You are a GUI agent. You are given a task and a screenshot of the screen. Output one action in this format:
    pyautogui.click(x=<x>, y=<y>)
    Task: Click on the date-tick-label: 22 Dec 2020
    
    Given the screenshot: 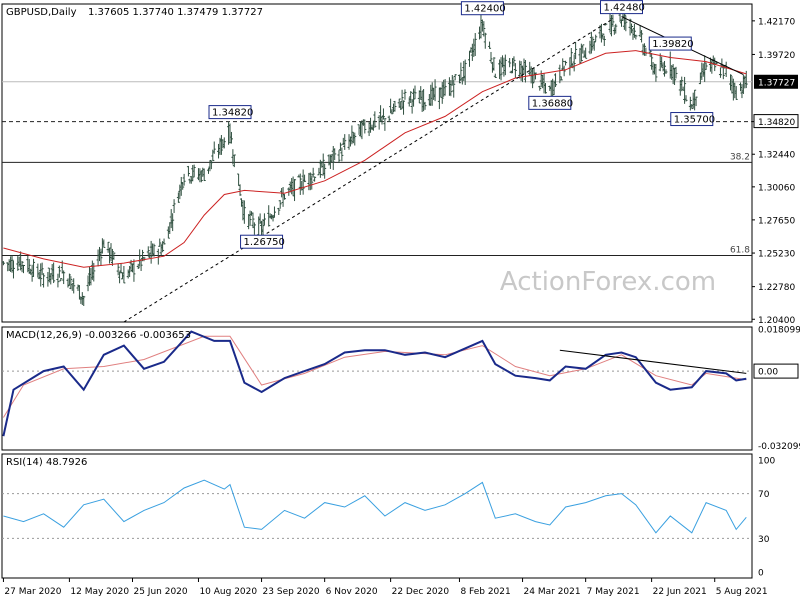 What is the action you would take?
    pyautogui.click(x=421, y=592)
    